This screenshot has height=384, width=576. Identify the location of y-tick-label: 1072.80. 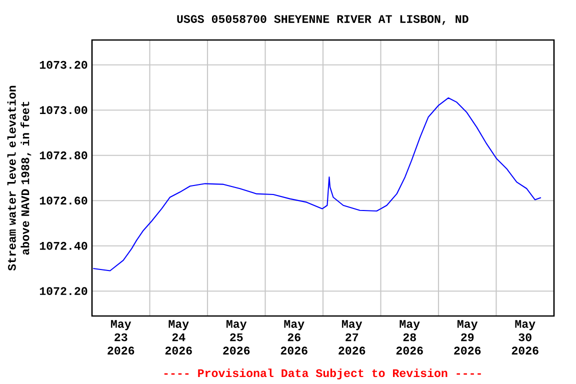
(64, 155).